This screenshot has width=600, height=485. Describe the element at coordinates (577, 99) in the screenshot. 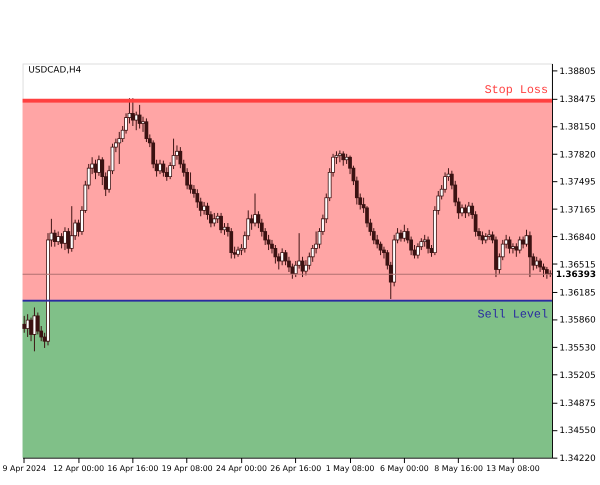

I see `y-tick-label: 1.38475` at that location.